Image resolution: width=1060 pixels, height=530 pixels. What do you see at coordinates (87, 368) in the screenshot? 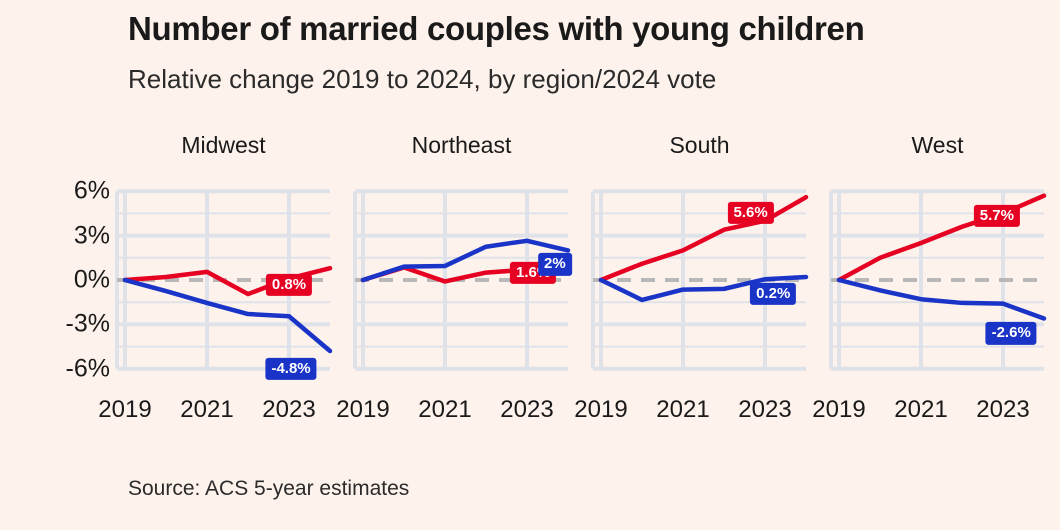
I see `y-axis-tick-label: -6%` at bounding box center [87, 368].